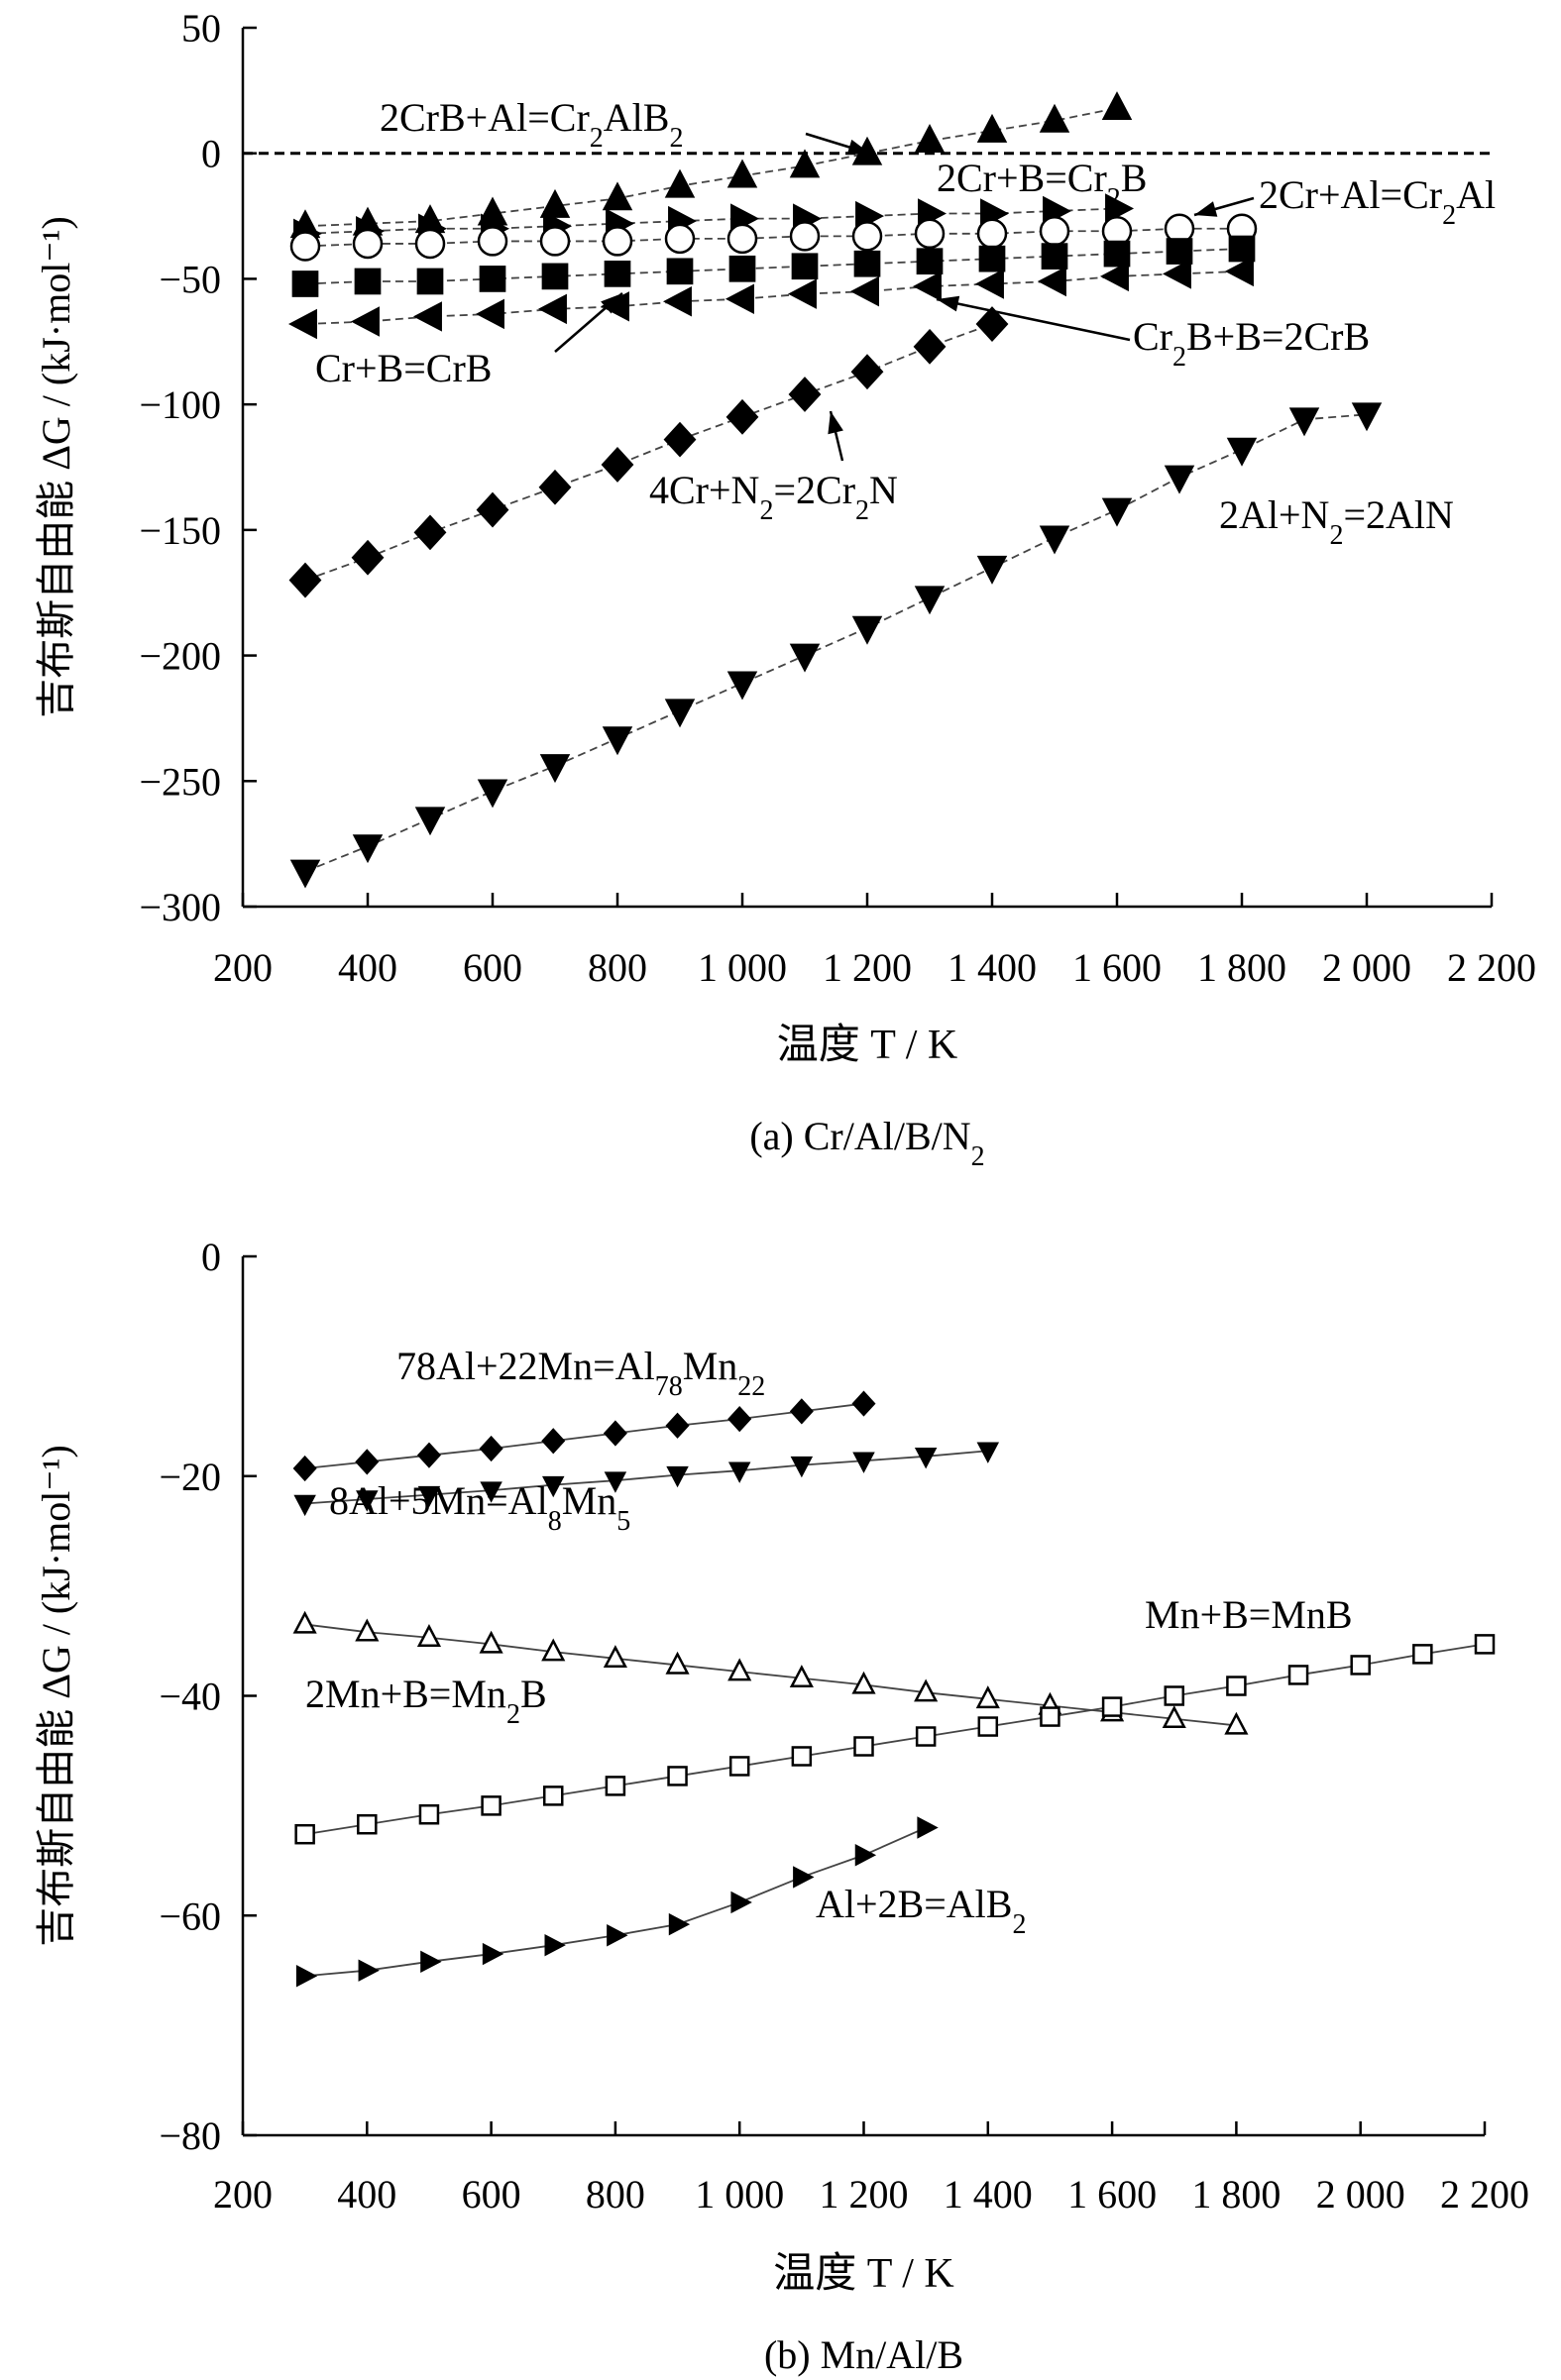 Image resolution: width=1561 pixels, height=2380 pixels. What do you see at coordinates (180, 781) in the screenshot?
I see `y-tick-label: −250` at bounding box center [180, 781].